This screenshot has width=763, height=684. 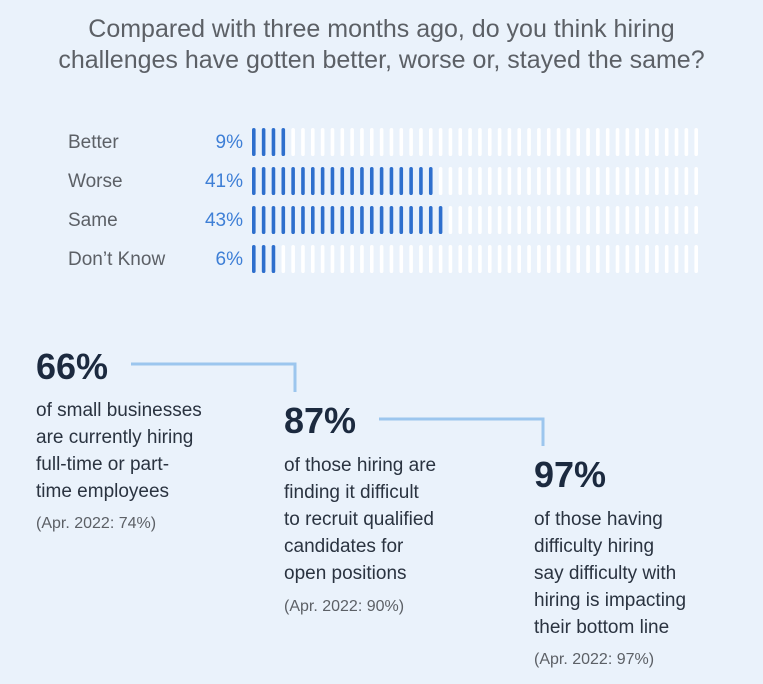 What do you see at coordinates (360, 465) in the screenshot?
I see `stat-2-line-1: of those hiring are` at bounding box center [360, 465].